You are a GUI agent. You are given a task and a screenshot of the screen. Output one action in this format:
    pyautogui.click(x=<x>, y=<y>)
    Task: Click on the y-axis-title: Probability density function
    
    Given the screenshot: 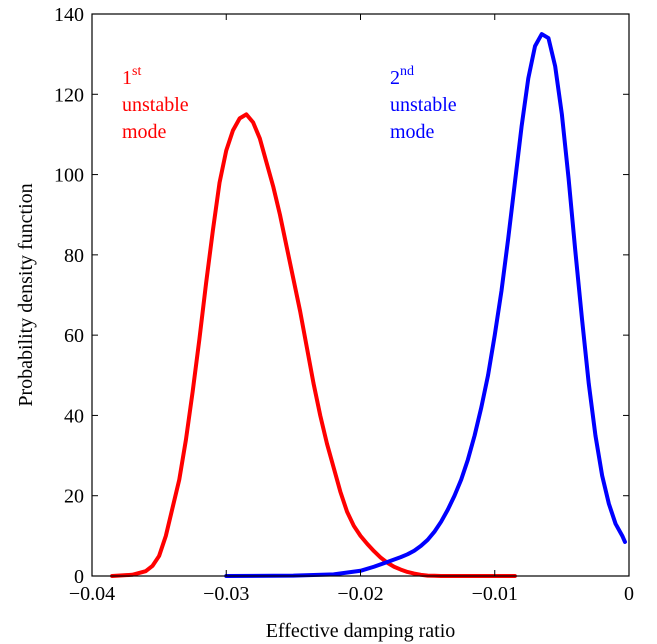 What is the action you would take?
    pyautogui.click(x=26, y=294)
    